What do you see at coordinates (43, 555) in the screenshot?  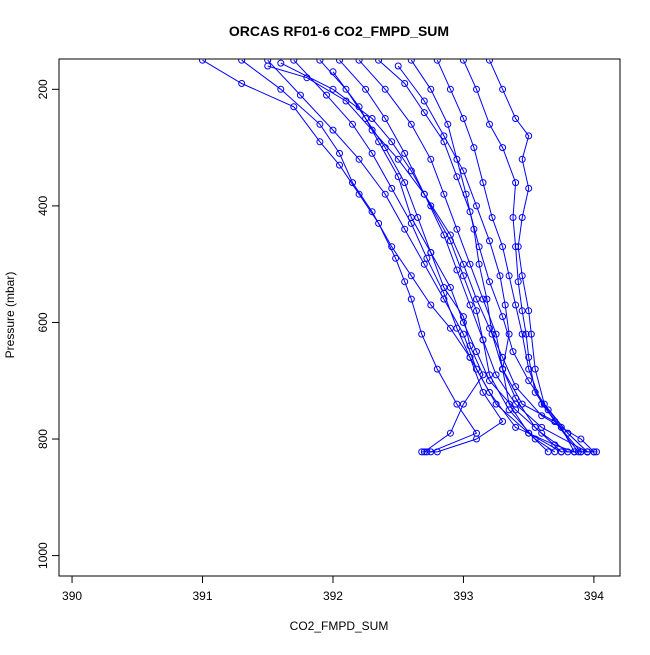 I see `y-tick-label: 1000` at bounding box center [43, 555].